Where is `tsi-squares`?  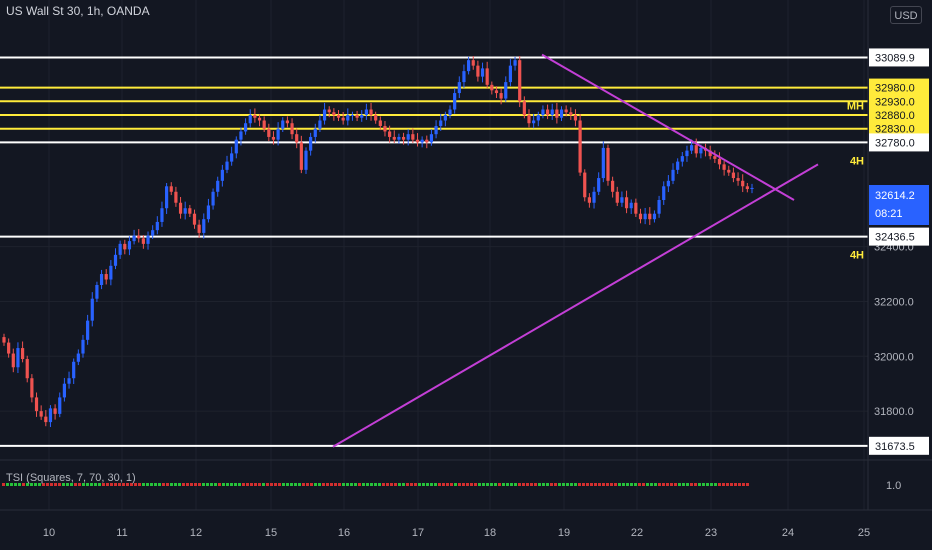 tsi-squares is located at coordinates (375, 484).